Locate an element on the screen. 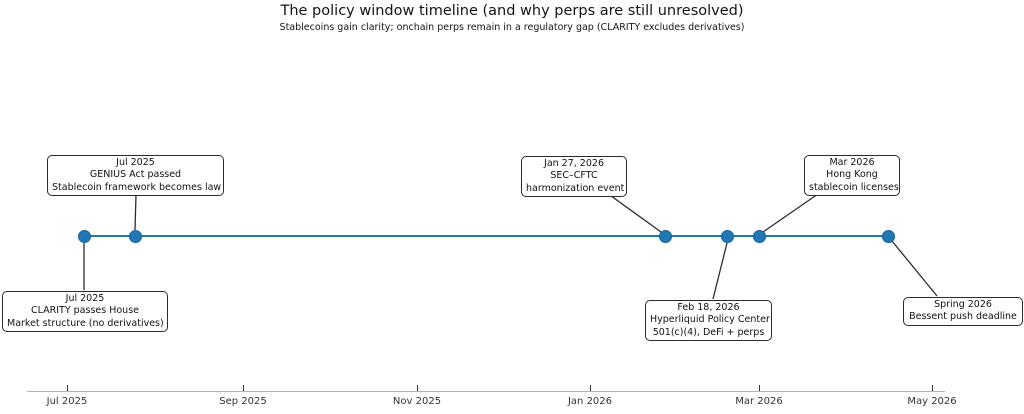  x-axis-tick-label: Nov 2025 is located at coordinates (417, 401).